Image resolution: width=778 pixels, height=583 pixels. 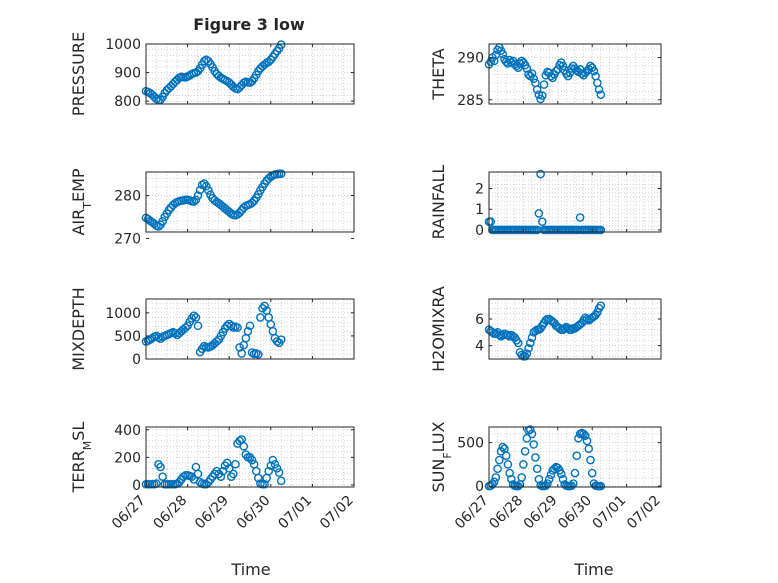 What do you see at coordinates (479, 347) in the screenshot?
I see `y-tick-label: 4` at bounding box center [479, 347].